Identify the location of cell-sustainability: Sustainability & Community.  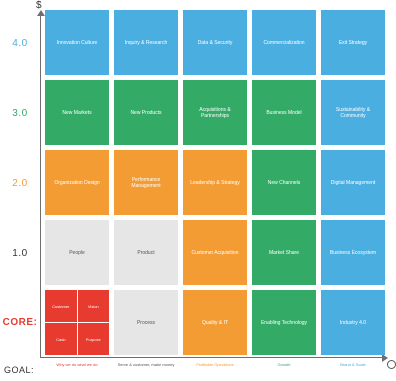
(353, 112).